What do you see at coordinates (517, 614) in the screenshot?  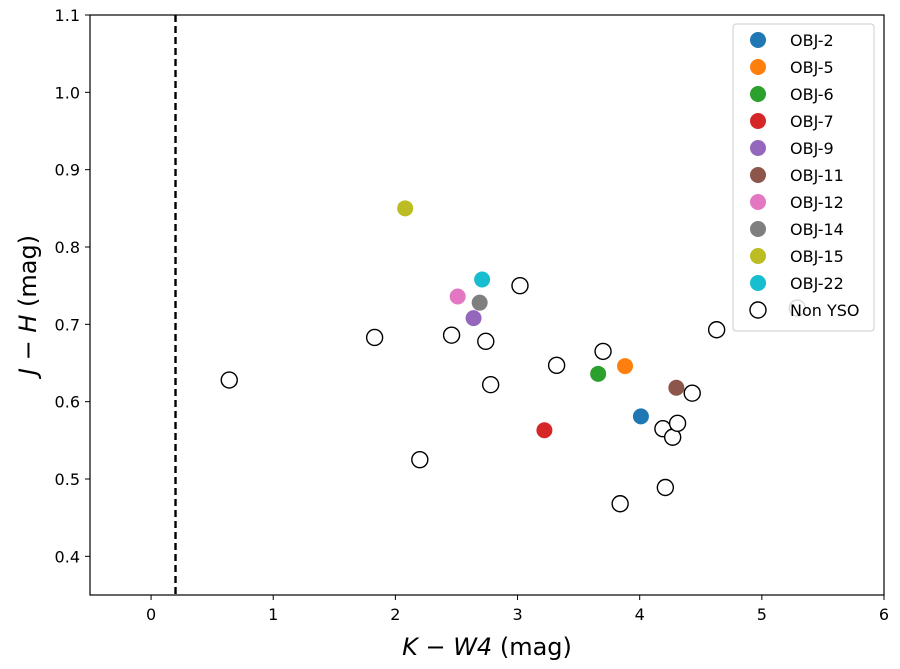 I see `x-tick-label: 3` at bounding box center [517, 614].